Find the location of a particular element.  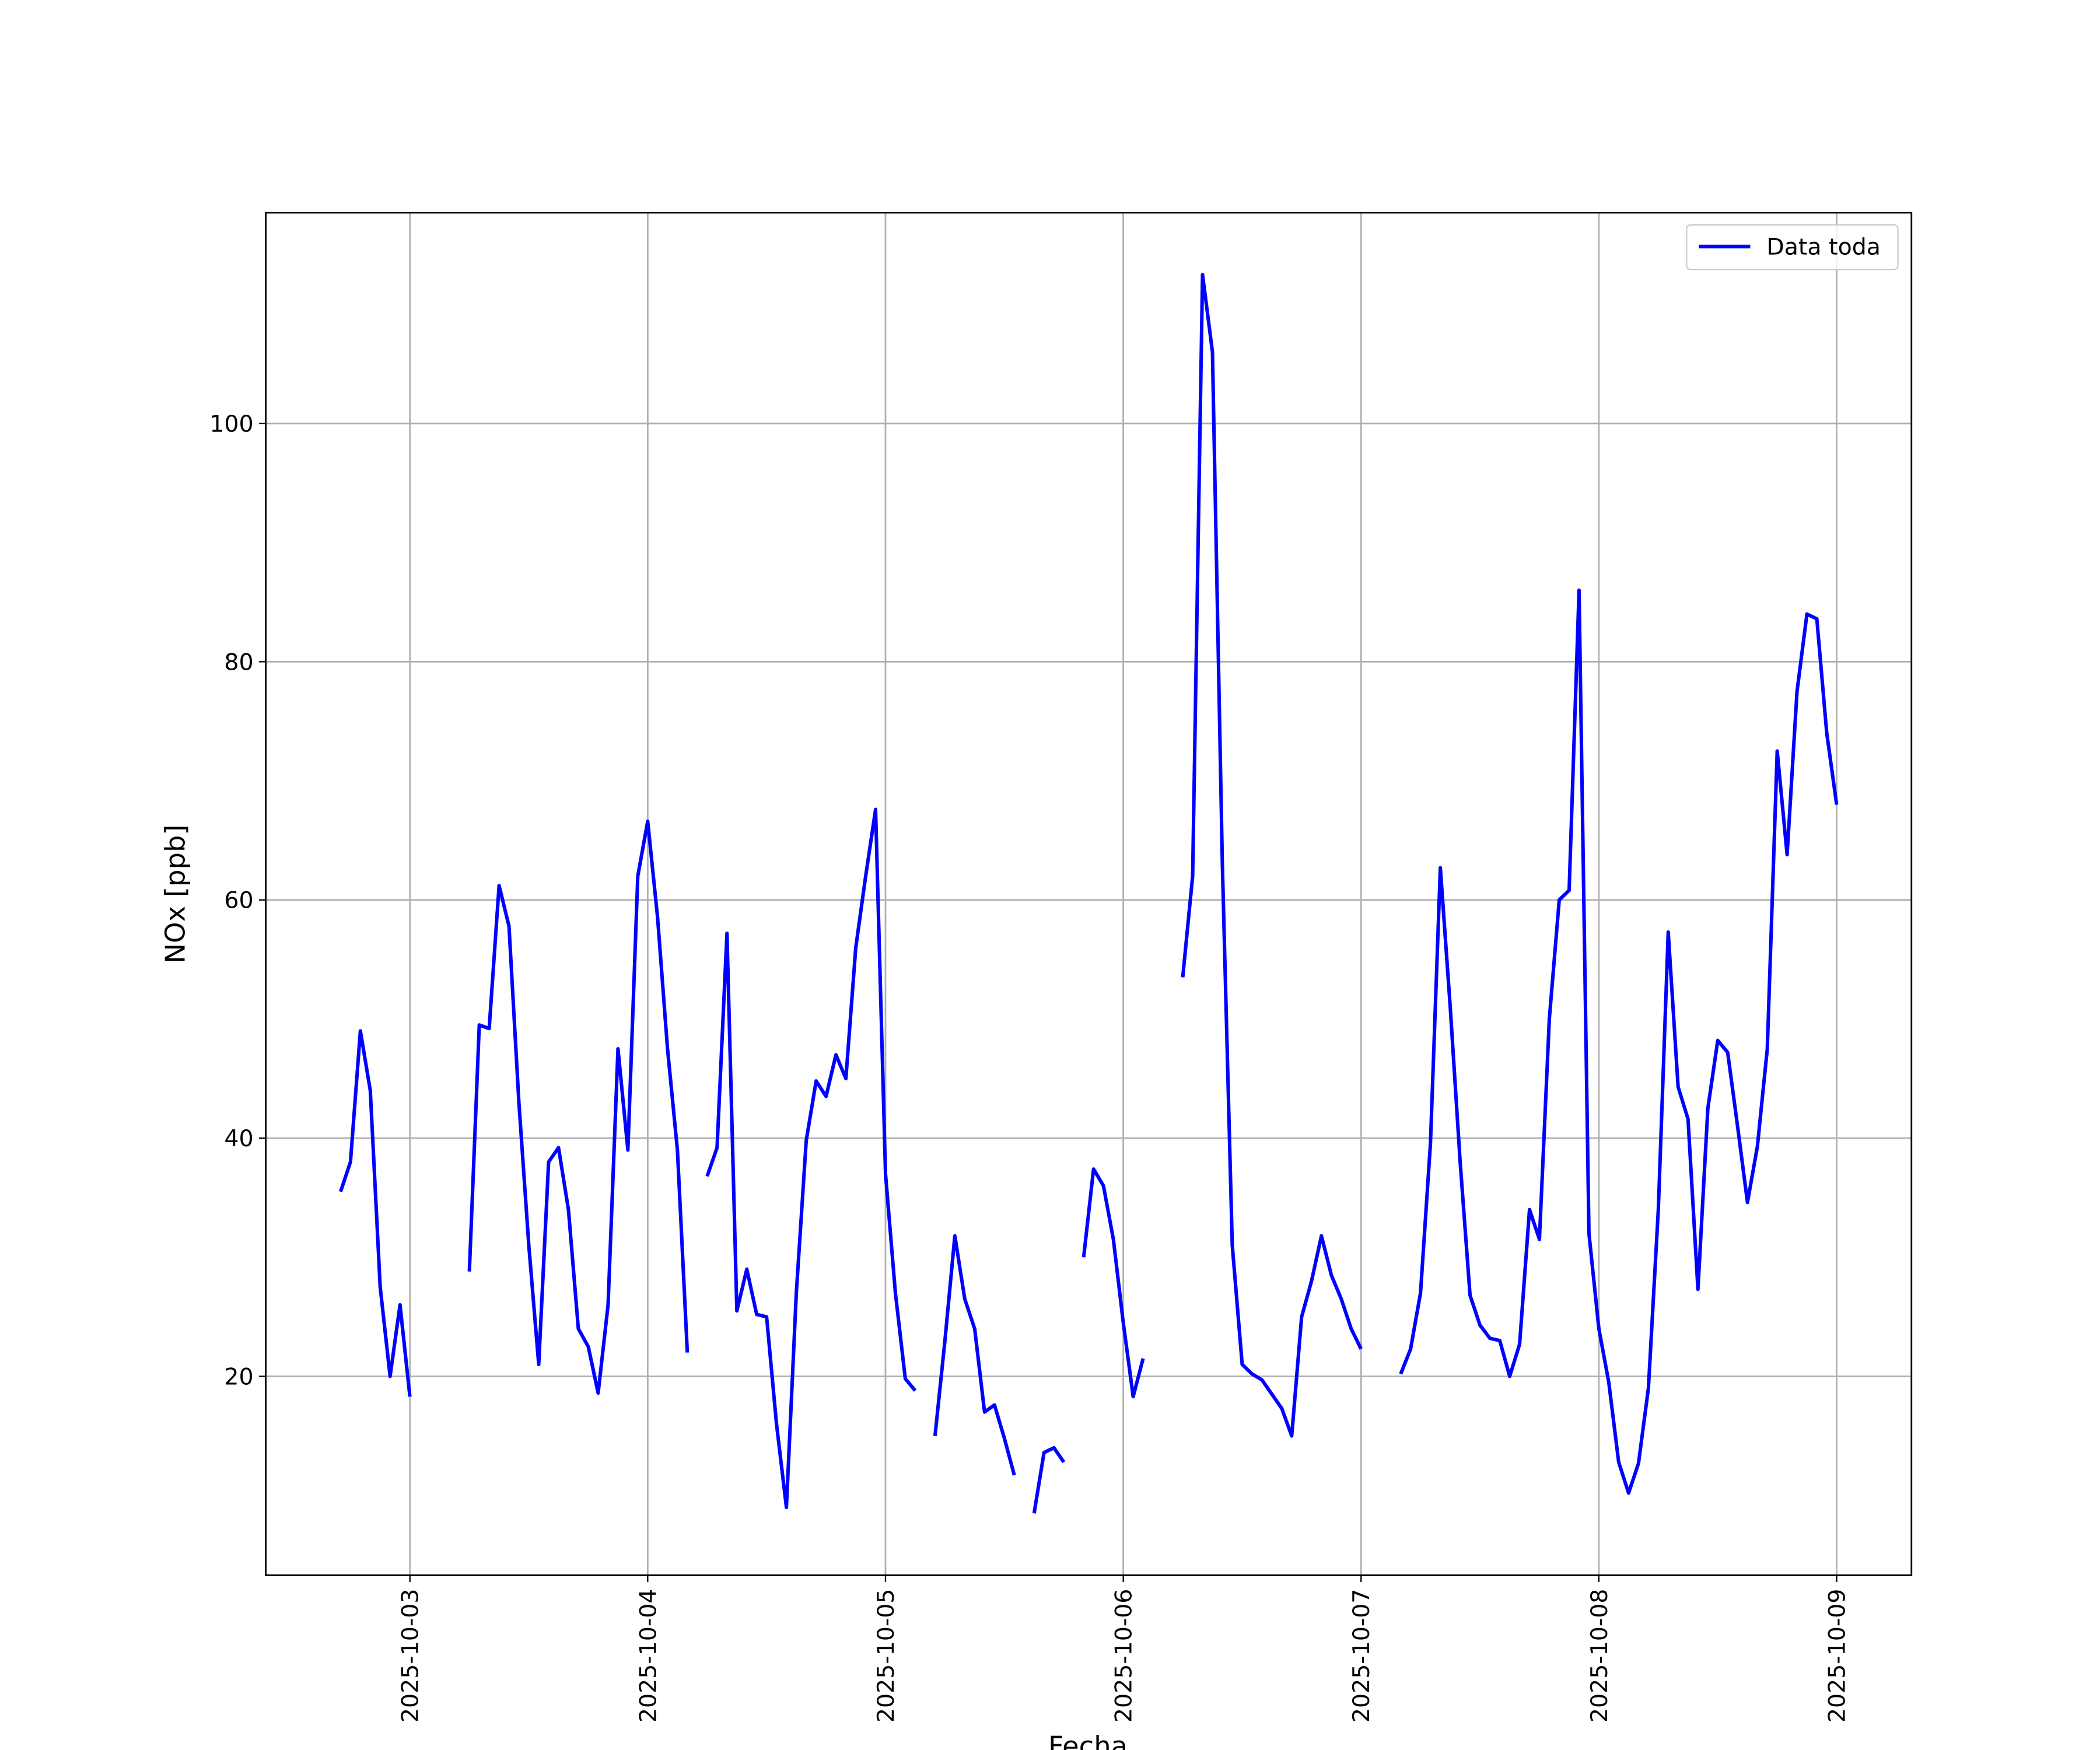

legend-label: Data toda is located at coordinates (1824, 247).